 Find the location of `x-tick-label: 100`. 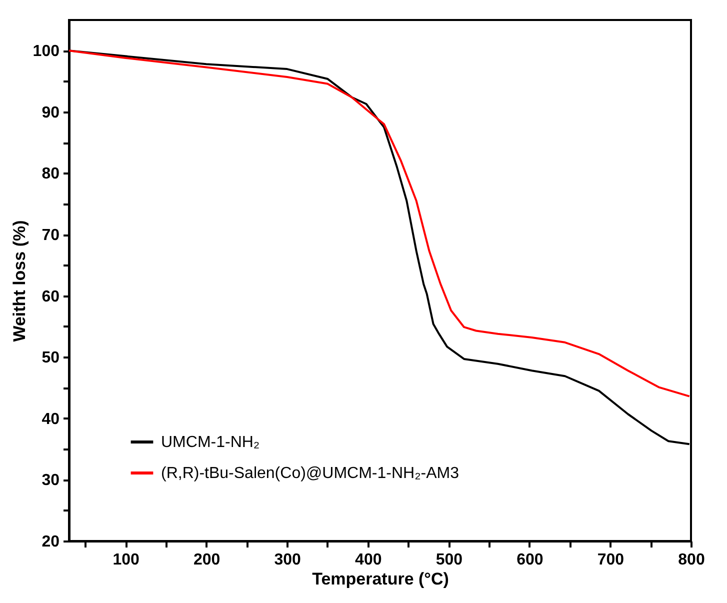

x-tick-label: 100 is located at coordinates (126, 560).